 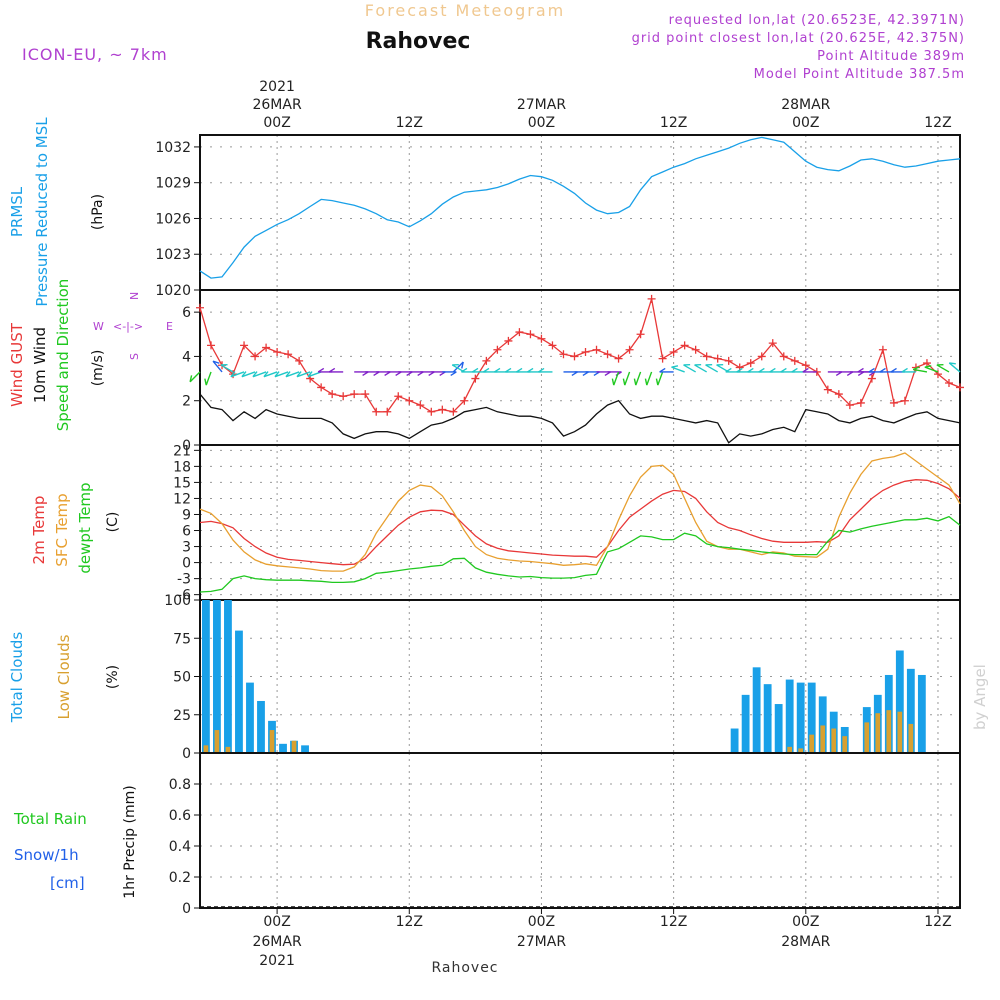 What do you see at coordinates (859, 74) in the screenshot?
I see `model-altitude: Model Point Altitude 387.5m` at bounding box center [859, 74].